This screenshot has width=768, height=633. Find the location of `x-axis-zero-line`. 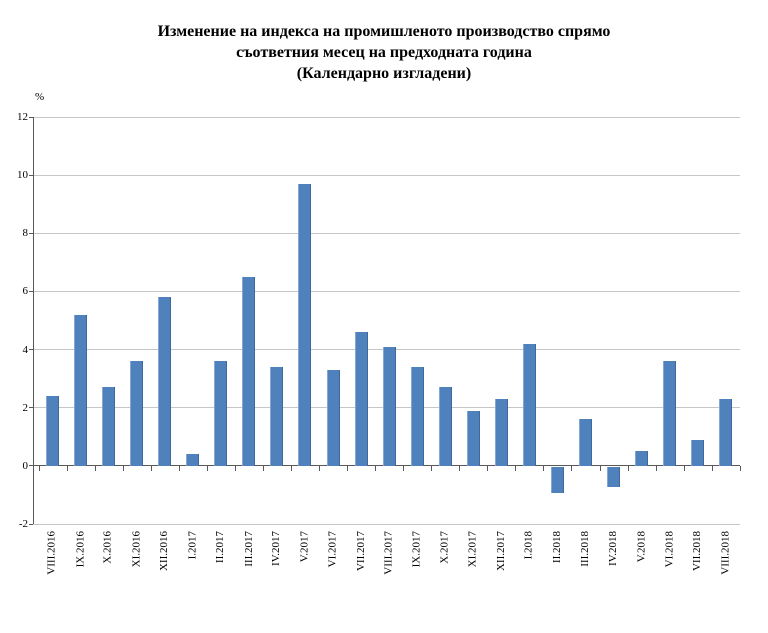

x-axis-zero-line is located at coordinates (386, 466).